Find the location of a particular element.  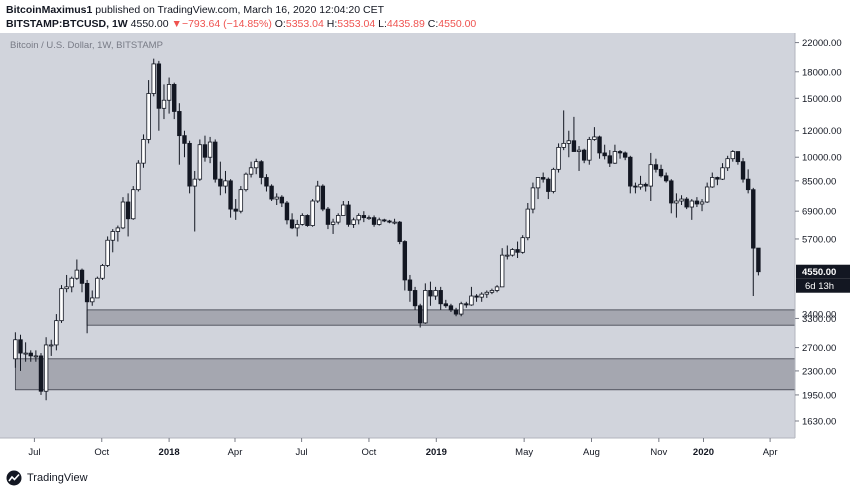

author-name: BitcoinMaximus1 is located at coordinates (49, 10).